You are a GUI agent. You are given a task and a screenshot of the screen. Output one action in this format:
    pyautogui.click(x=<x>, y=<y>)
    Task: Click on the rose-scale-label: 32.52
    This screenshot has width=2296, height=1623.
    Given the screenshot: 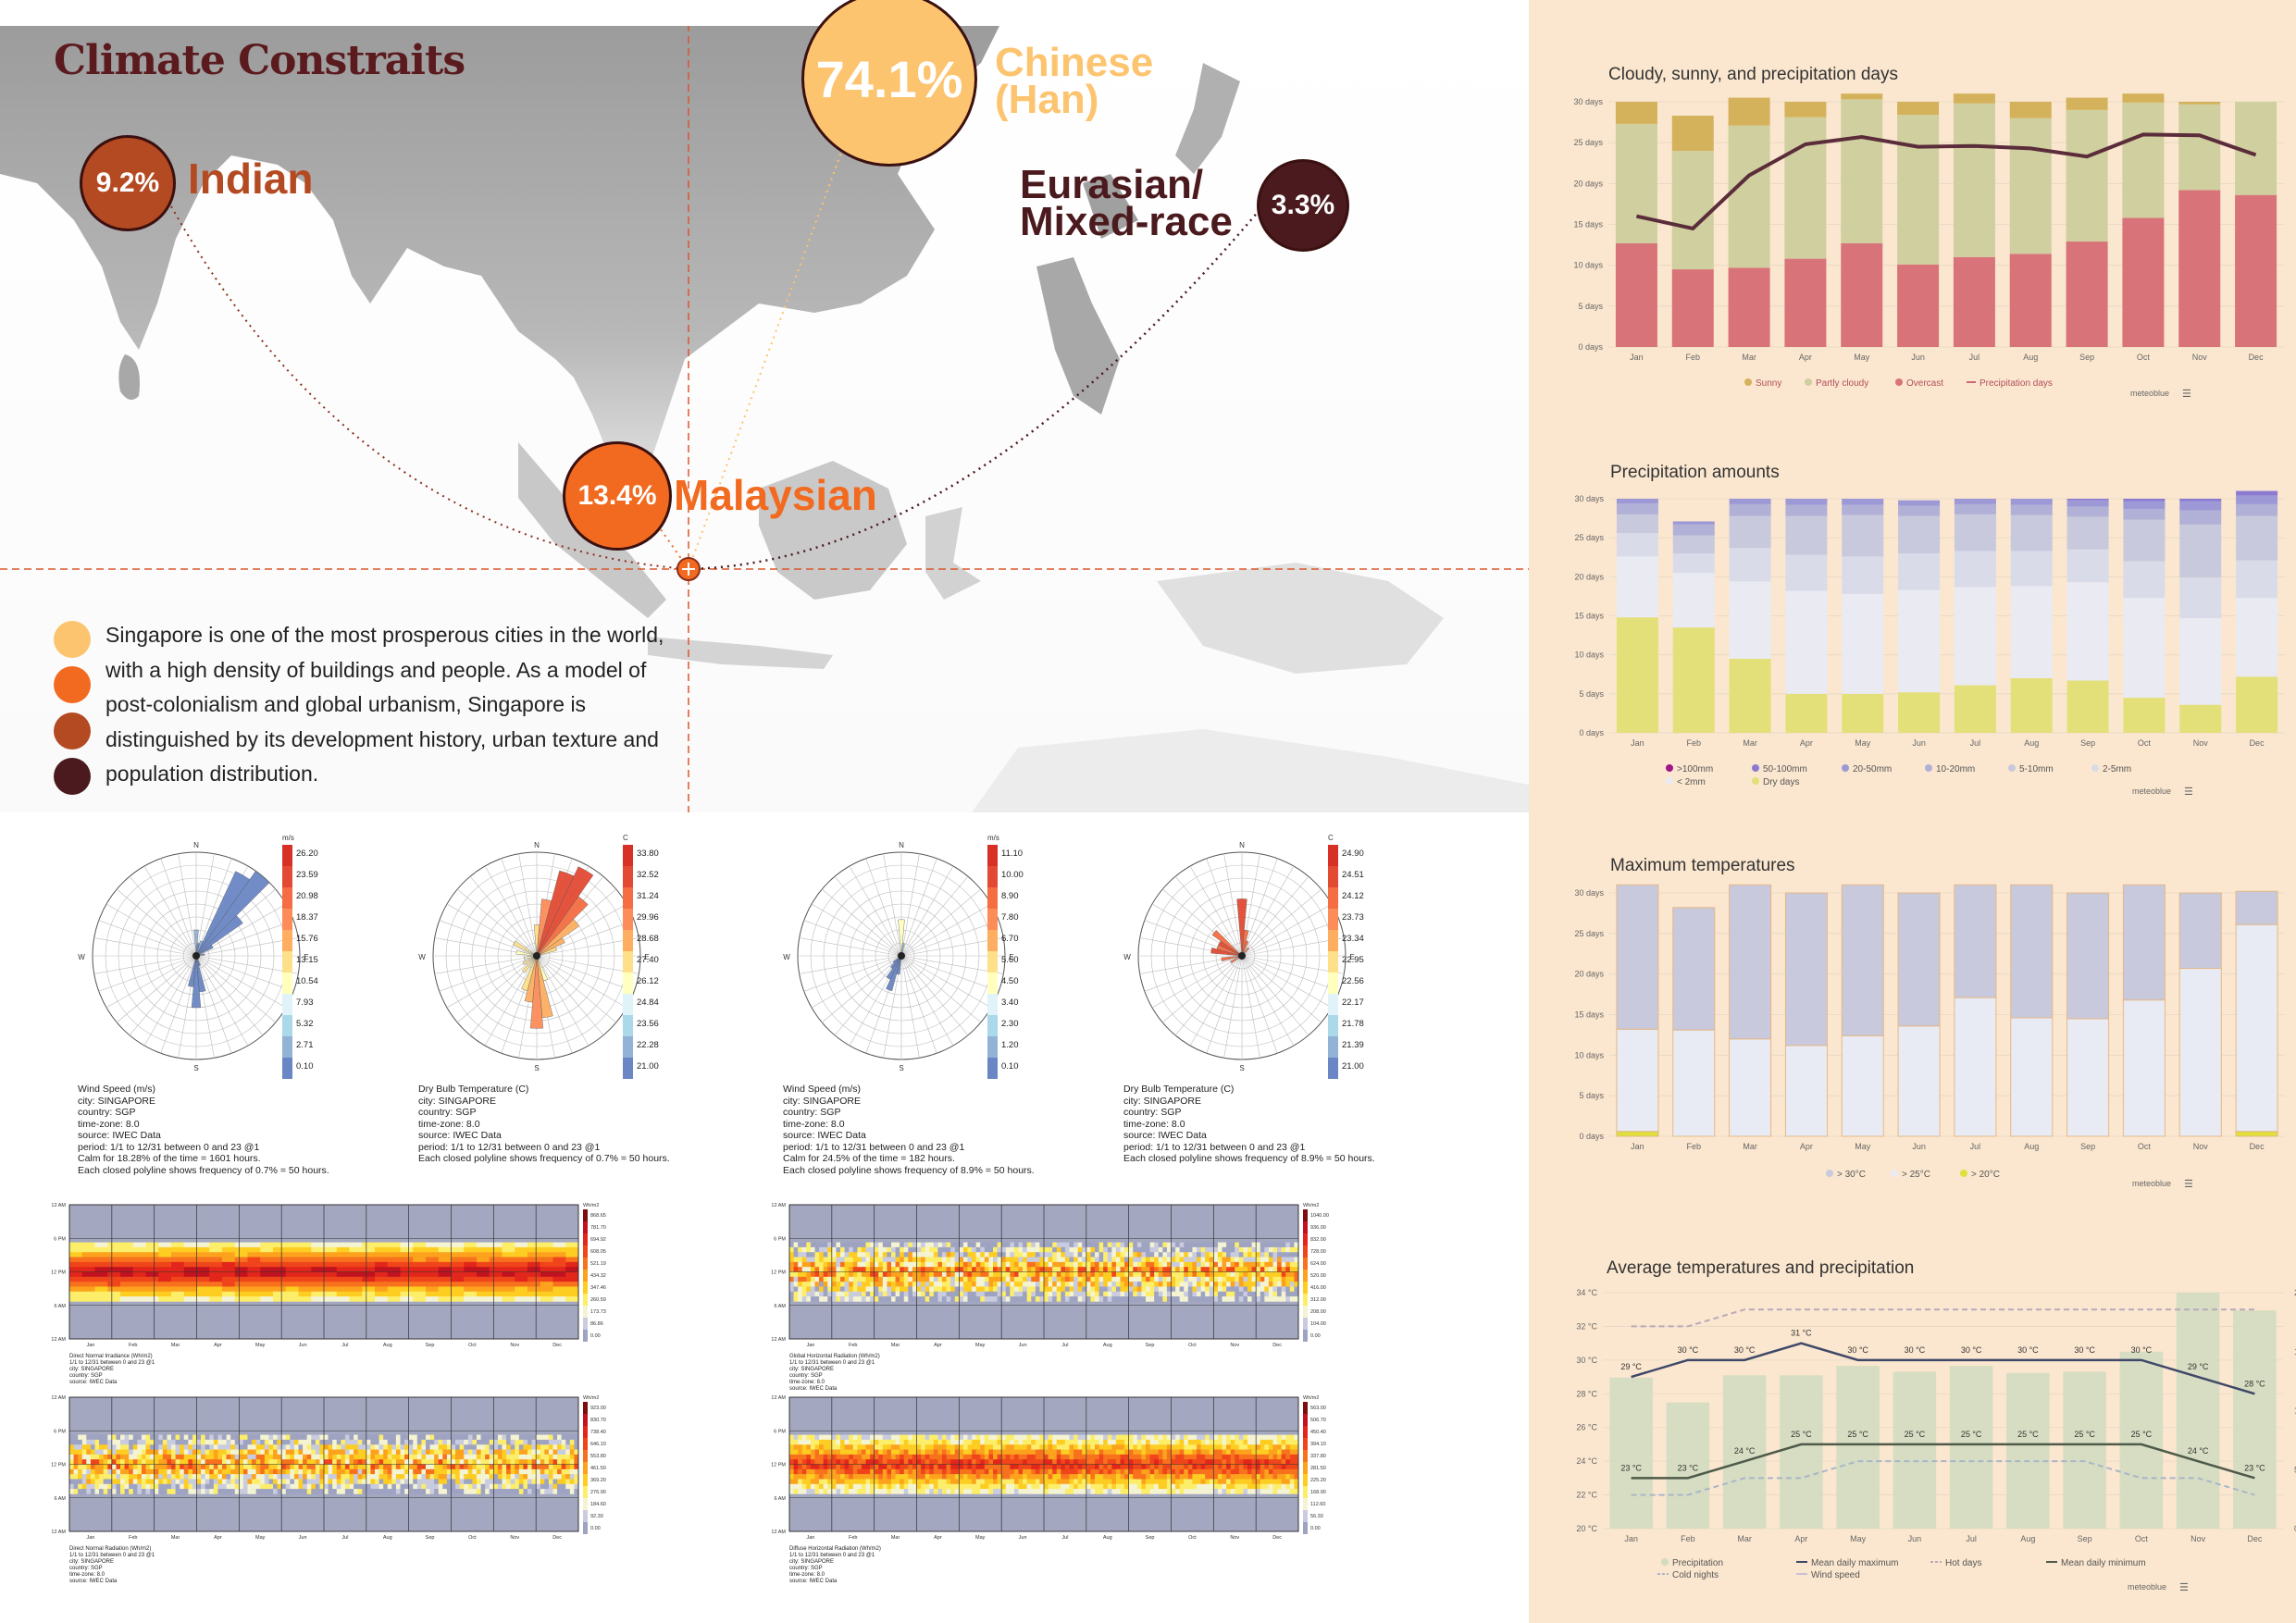 What is the action you would take?
    pyautogui.click(x=648, y=875)
    